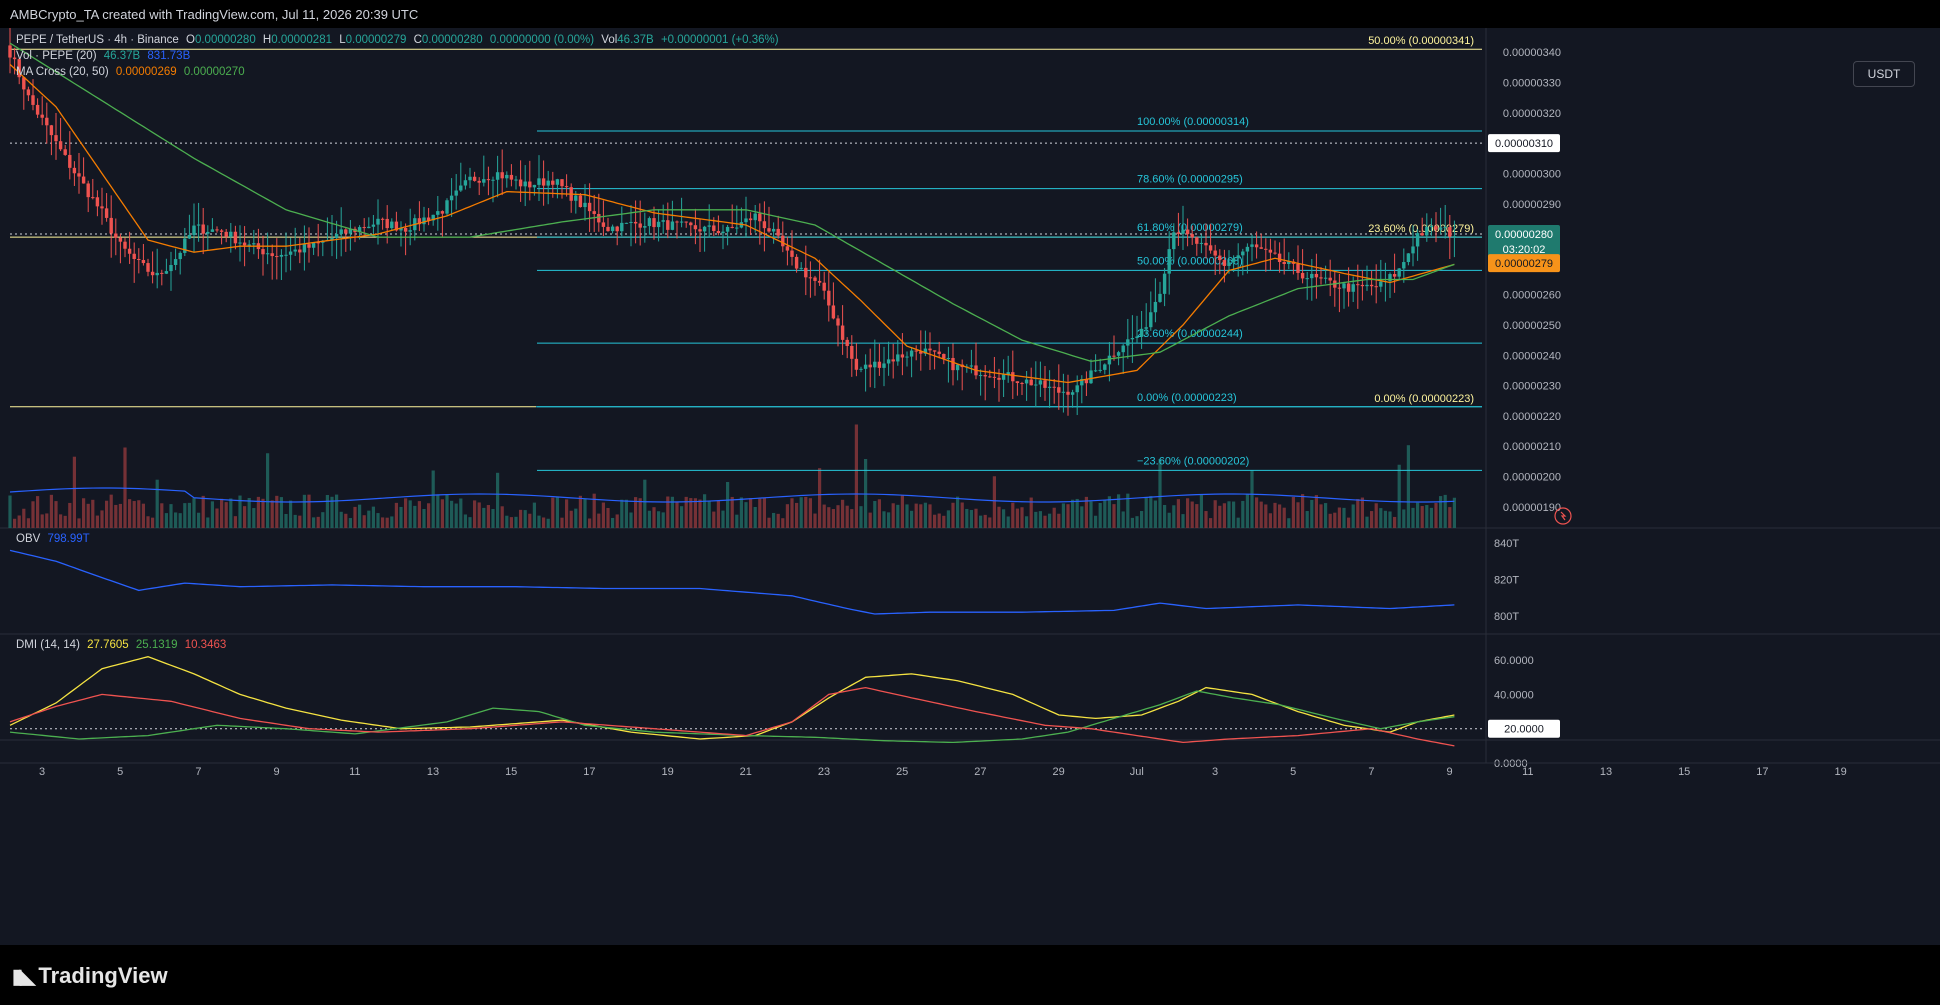  I want to click on currency-button: USDT, so click(1884, 74).